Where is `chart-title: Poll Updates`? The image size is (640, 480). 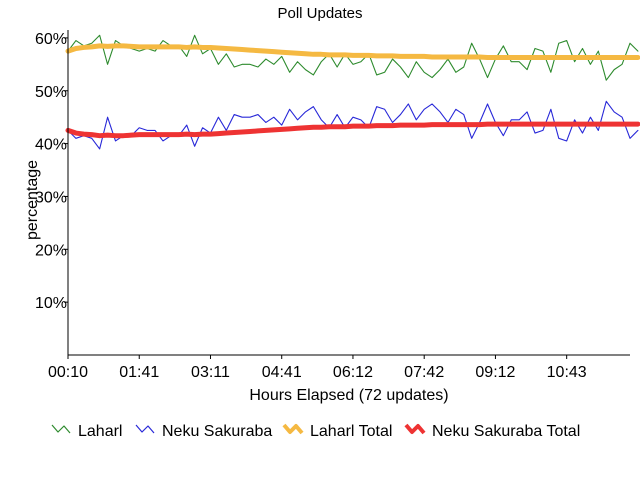 chart-title: Poll Updates is located at coordinates (319, 13).